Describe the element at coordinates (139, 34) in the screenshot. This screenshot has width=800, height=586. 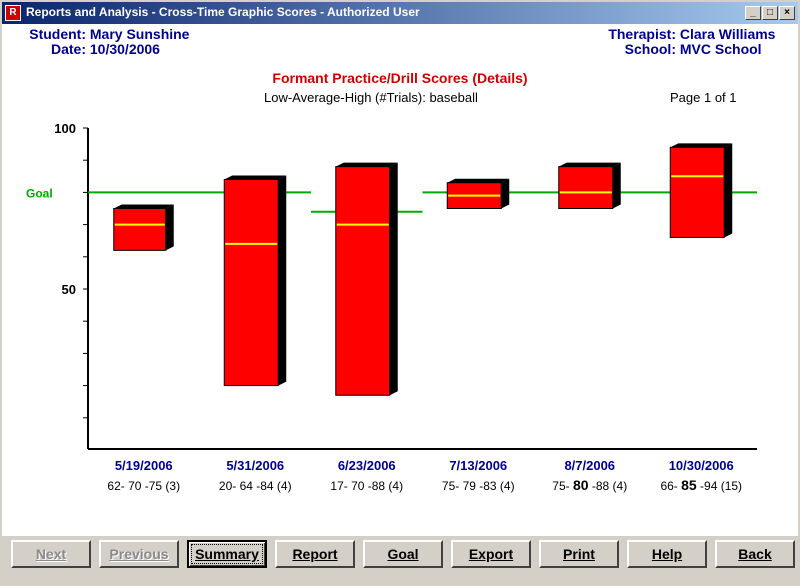
I see `student-name: Mary Sunshine` at that location.